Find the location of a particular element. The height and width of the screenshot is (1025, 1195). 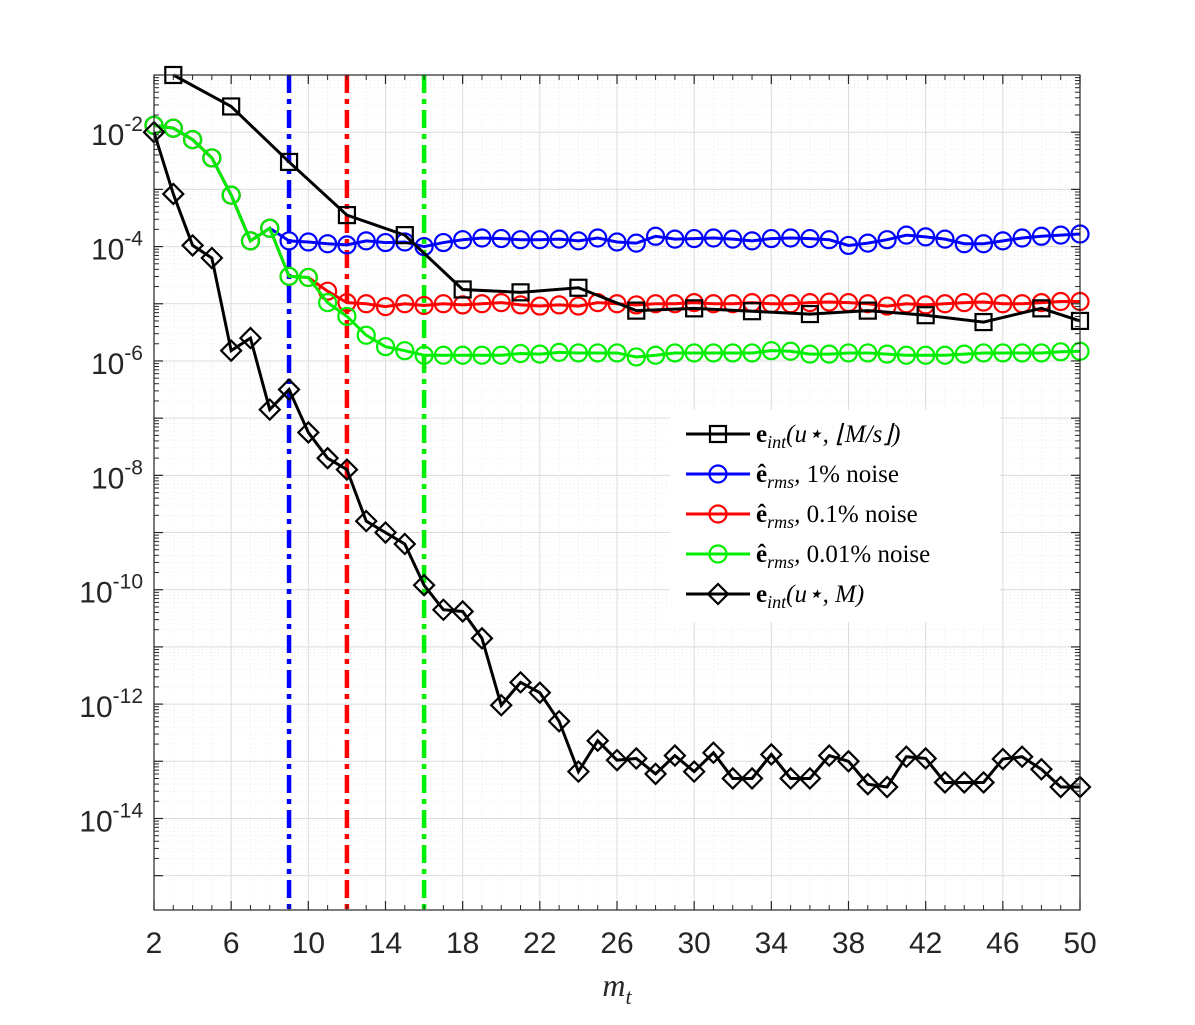

legend-label: êrms, 0.1% noise is located at coordinates (837, 516).